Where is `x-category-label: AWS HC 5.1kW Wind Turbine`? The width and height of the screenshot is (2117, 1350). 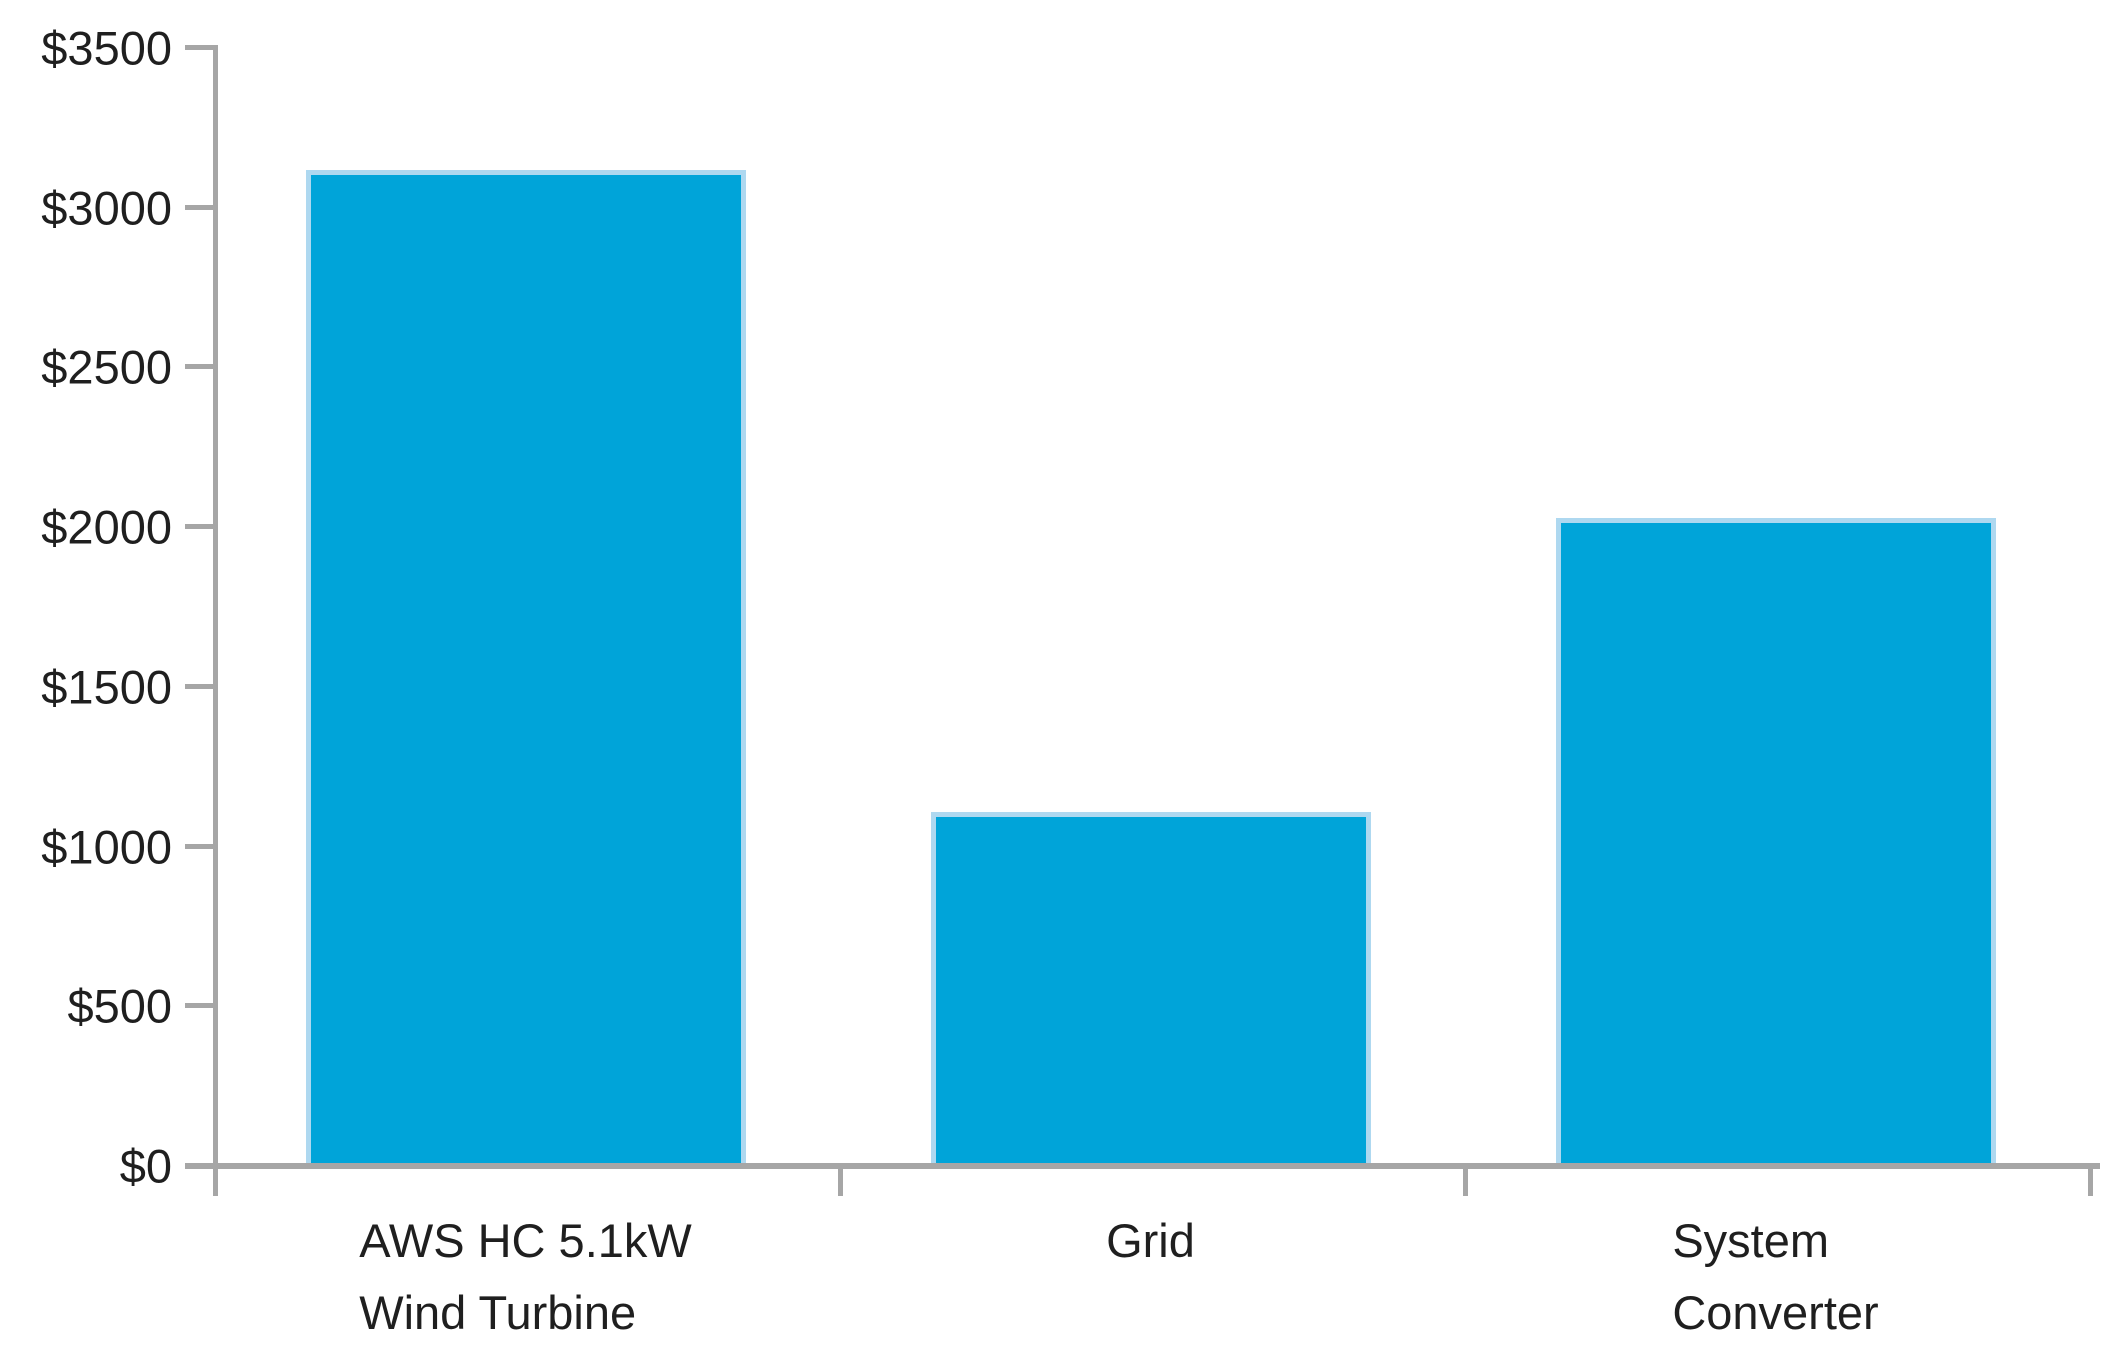 x-category-label: AWS HC 5.1kW Wind Turbine is located at coordinates (525, 1276).